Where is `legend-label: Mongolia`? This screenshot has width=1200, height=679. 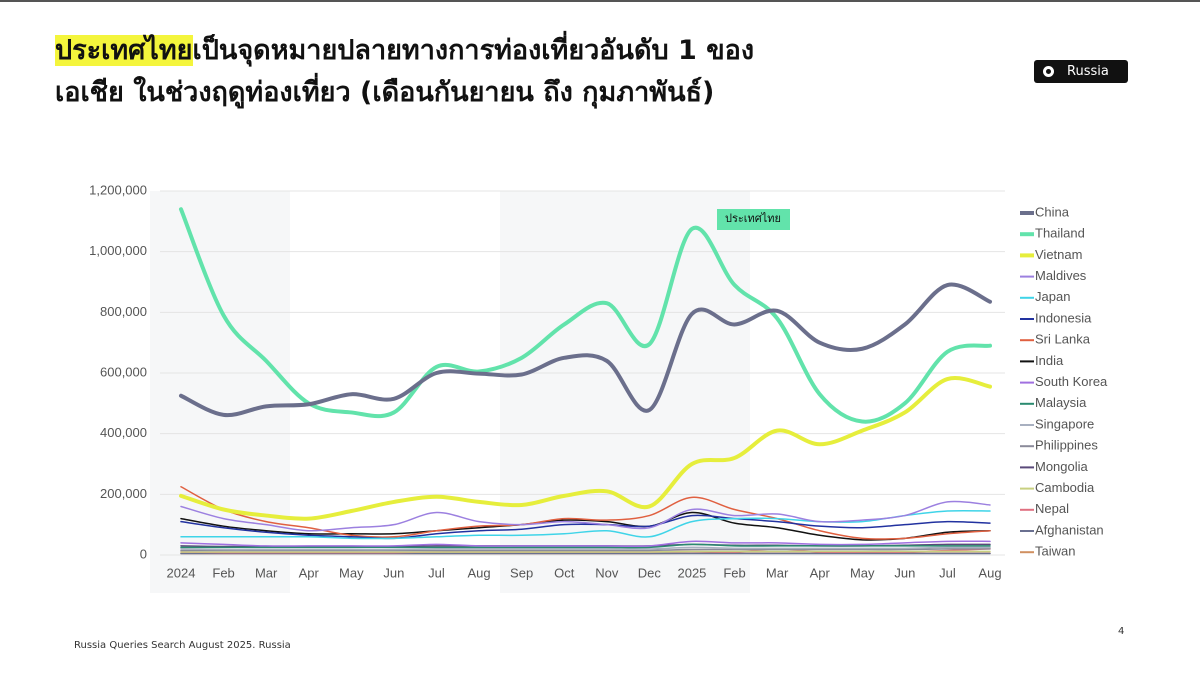
legend-label: Mongolia is located at coordinates (1062, 466).